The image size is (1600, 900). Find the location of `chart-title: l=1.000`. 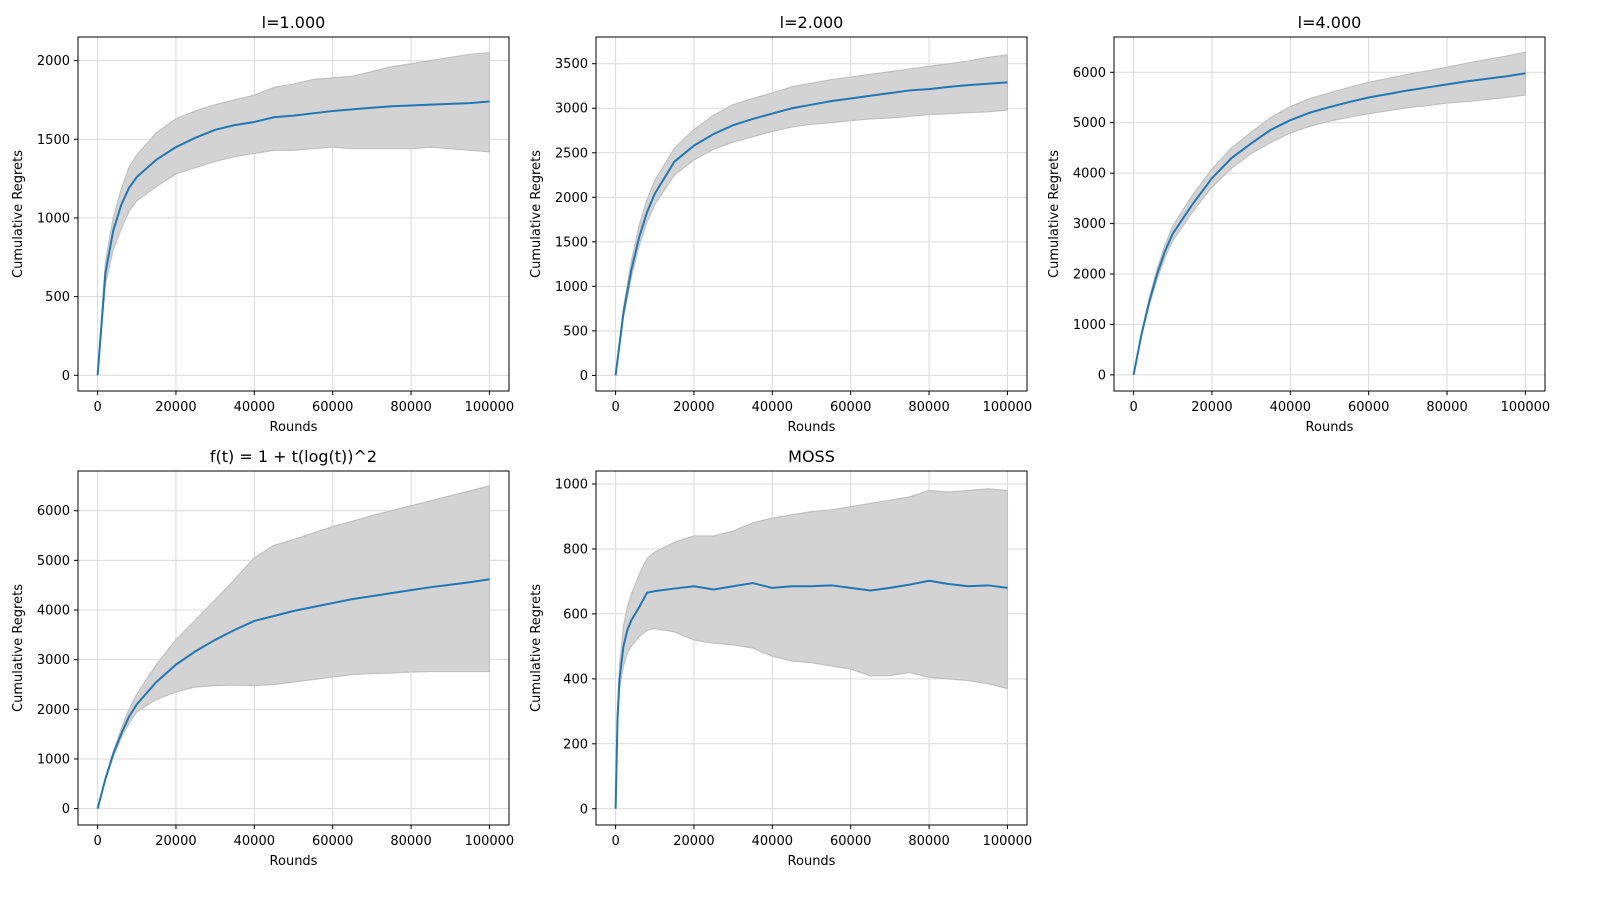

chart-title: l=1.000 is located at coordinates (294, 22).